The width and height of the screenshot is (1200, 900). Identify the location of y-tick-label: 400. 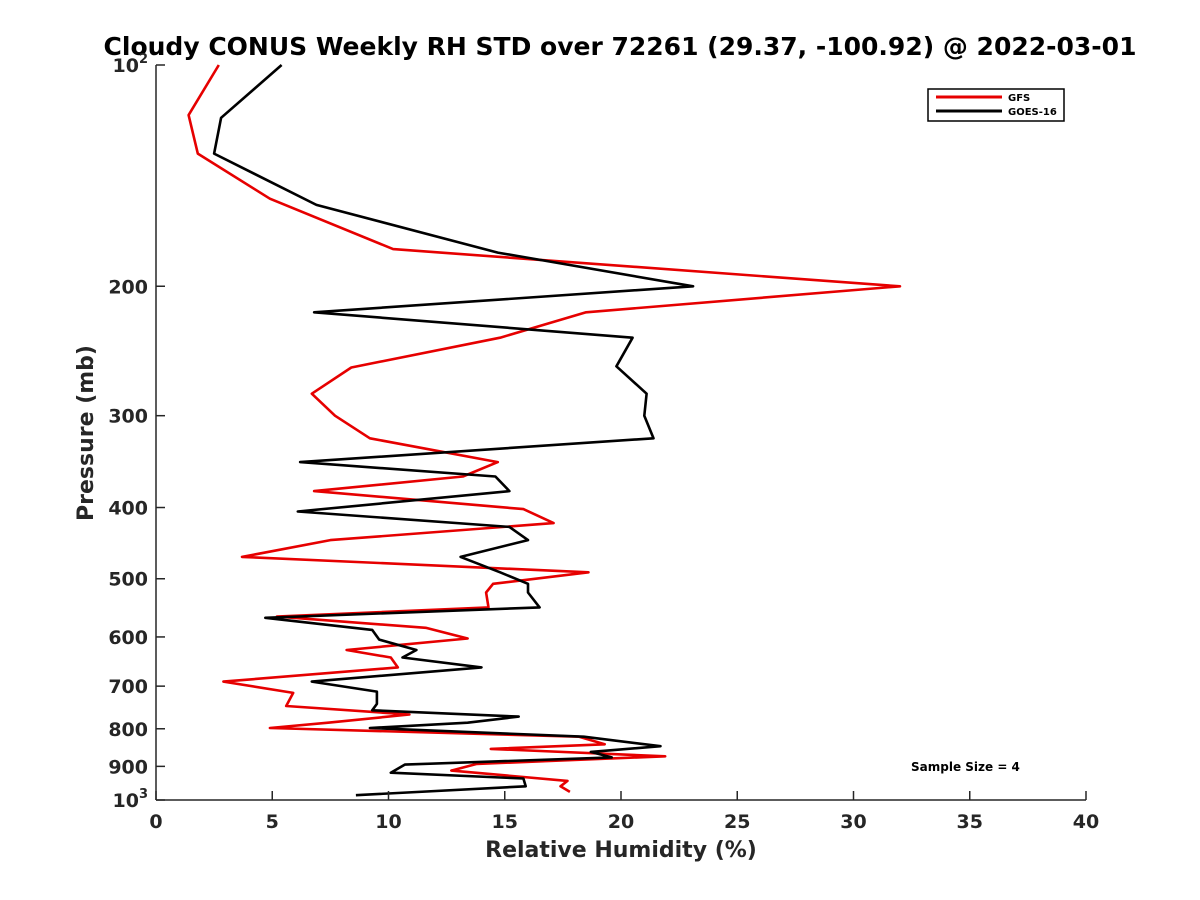
(128, 509).